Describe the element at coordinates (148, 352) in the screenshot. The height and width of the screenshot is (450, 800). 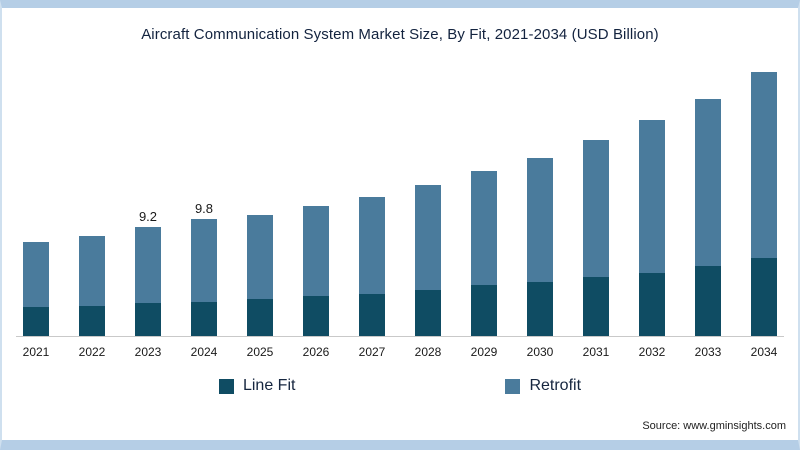
I see `x-axis-label-2023: 2023` at that location.